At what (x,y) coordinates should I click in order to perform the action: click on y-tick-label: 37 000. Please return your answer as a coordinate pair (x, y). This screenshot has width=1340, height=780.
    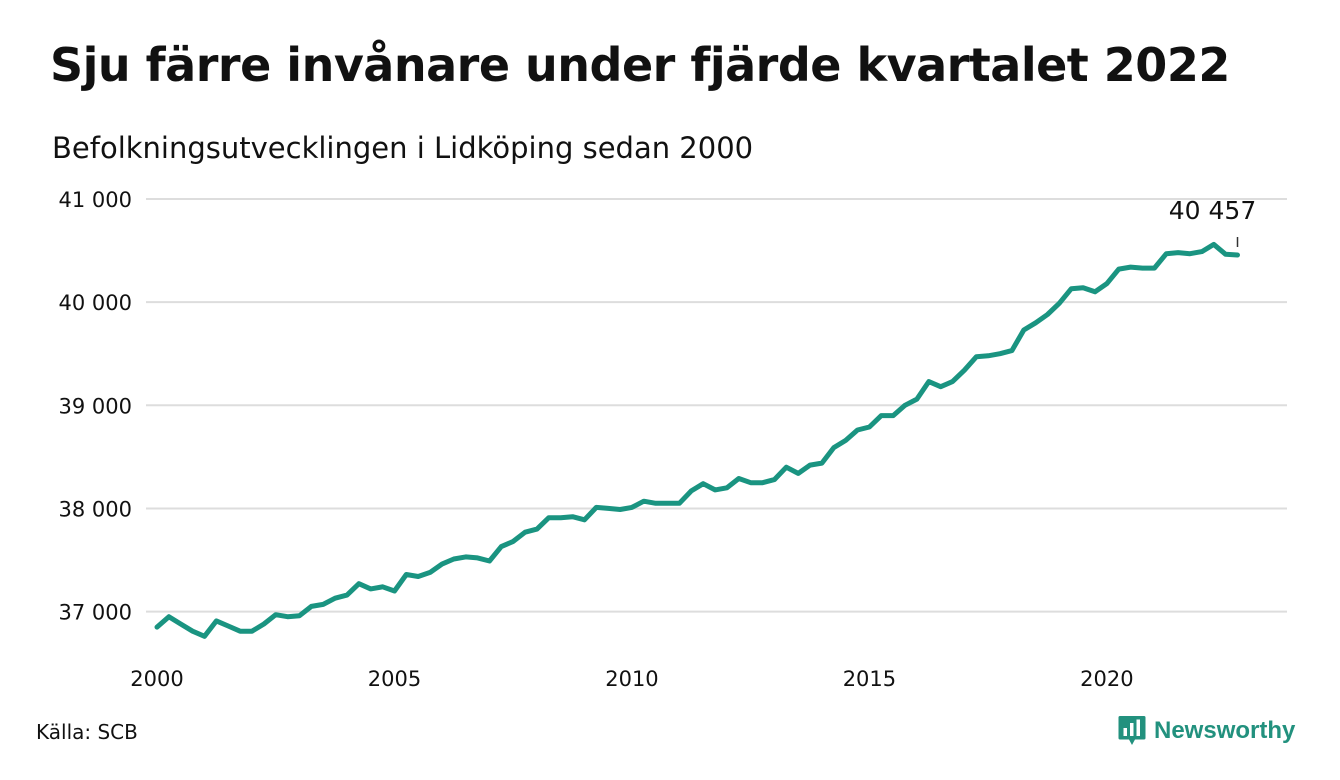
    Looking at the image, I should click on (95, 613).